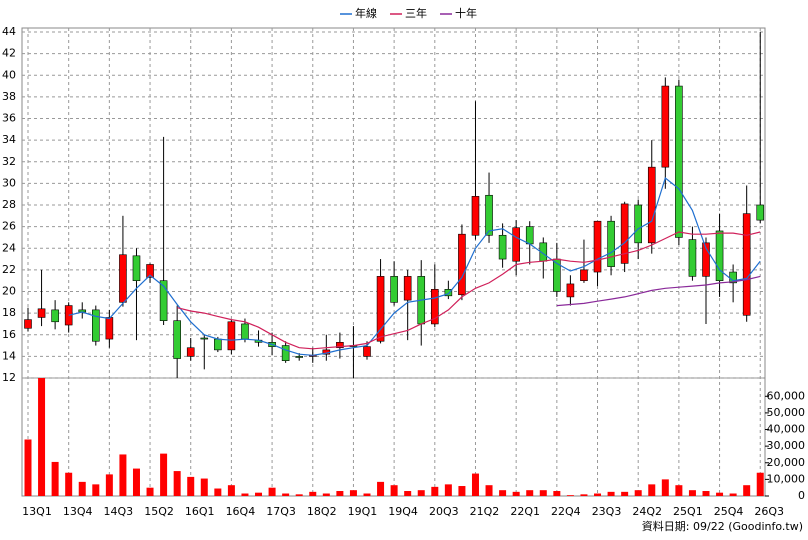 The image size is (808, 540). Describe the element at coordinates (607, 511) in the screenshot. I see `x-tick-label: 23Q3` at that location.